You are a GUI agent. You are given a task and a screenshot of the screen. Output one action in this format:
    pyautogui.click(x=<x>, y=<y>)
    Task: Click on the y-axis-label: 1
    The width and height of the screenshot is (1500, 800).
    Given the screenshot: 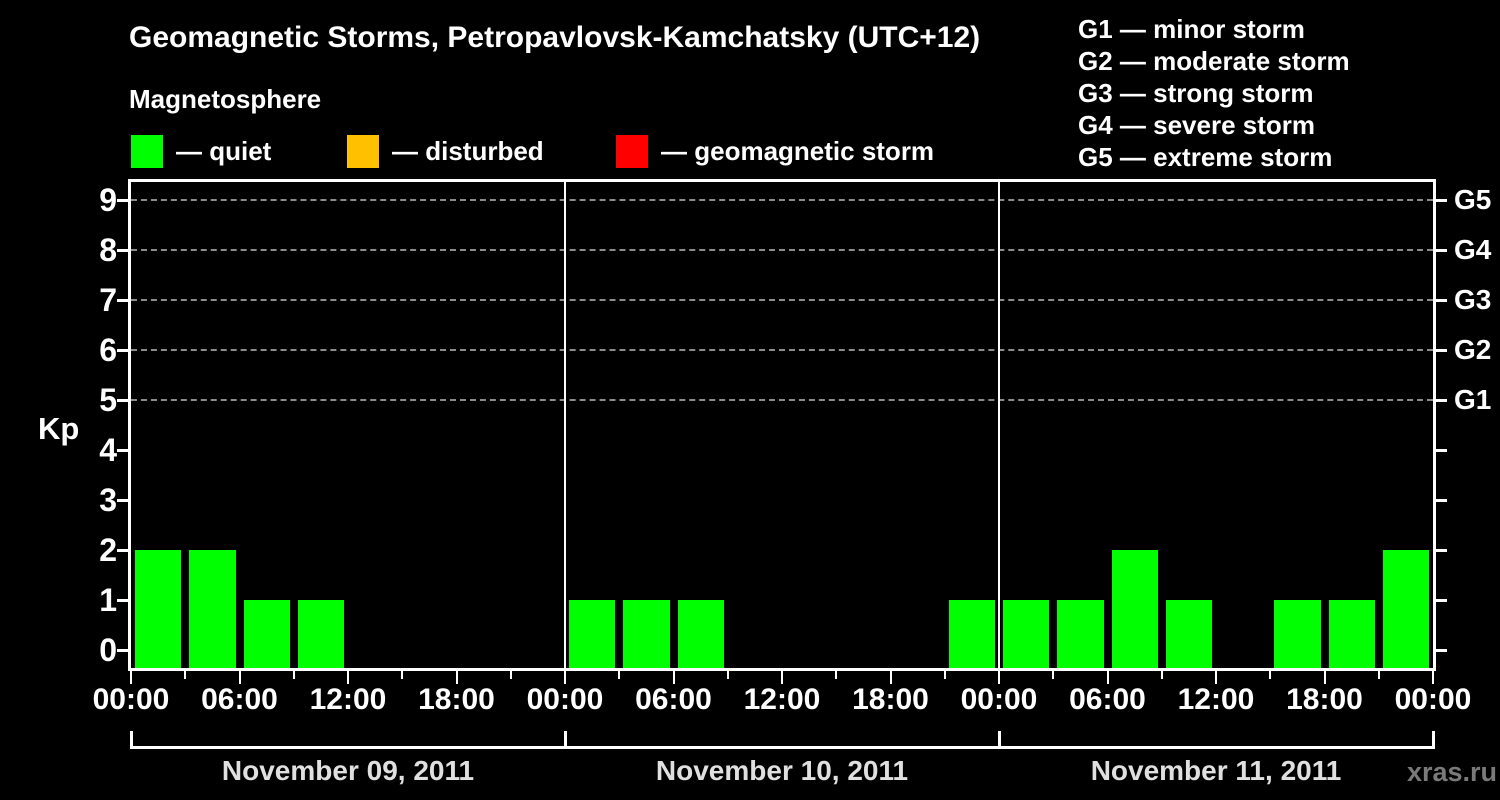 What is the action you would take?
    pyautogui.click(x=108, y=600)
    